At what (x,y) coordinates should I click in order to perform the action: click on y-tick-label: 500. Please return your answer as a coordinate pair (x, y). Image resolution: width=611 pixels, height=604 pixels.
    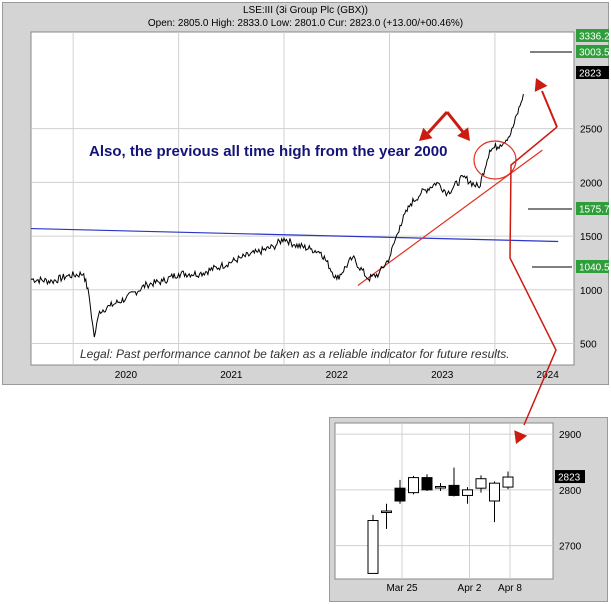
    Looking at the image, I should click on (588, 345).